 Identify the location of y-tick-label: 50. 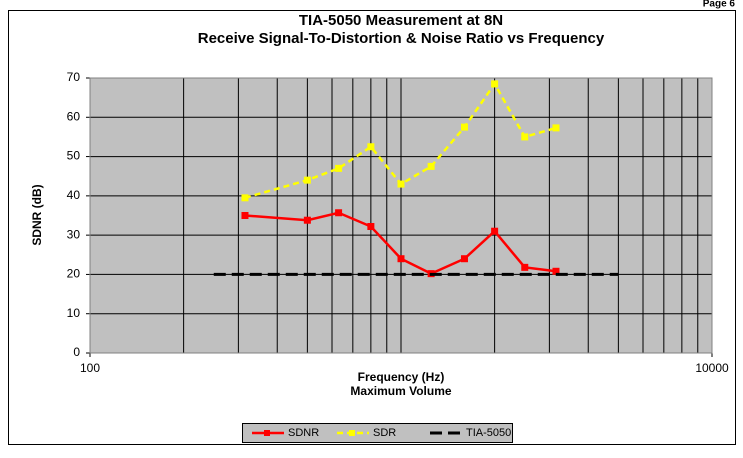
(74, 156).